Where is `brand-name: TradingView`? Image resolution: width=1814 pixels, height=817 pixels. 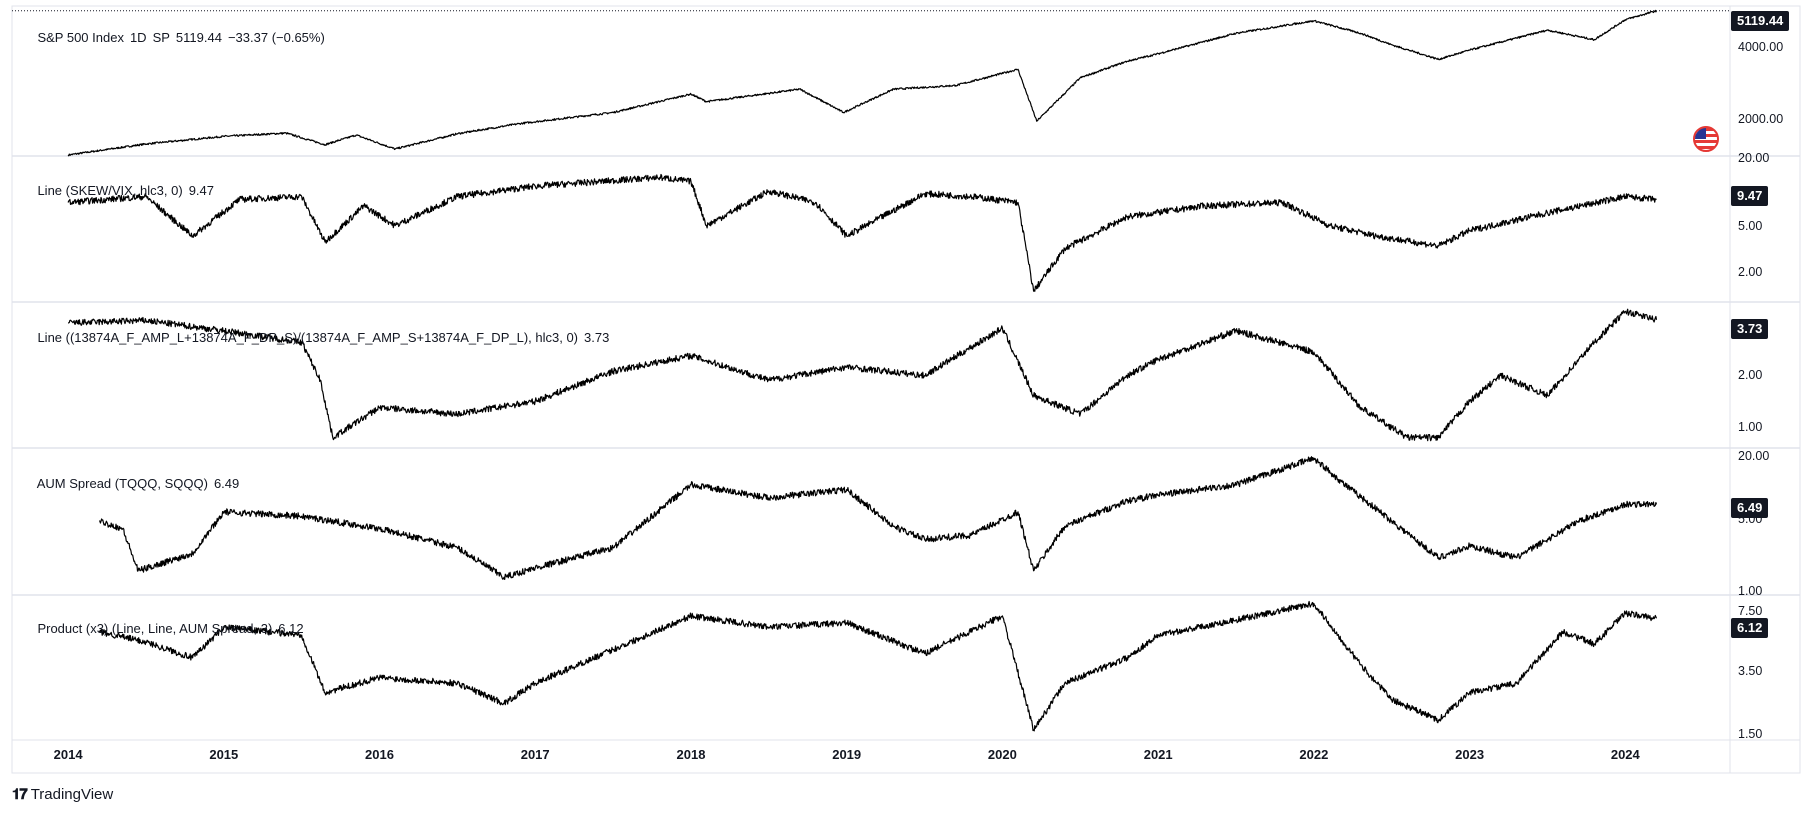
brand-name: TradingView is located at coordinates (72, 794).